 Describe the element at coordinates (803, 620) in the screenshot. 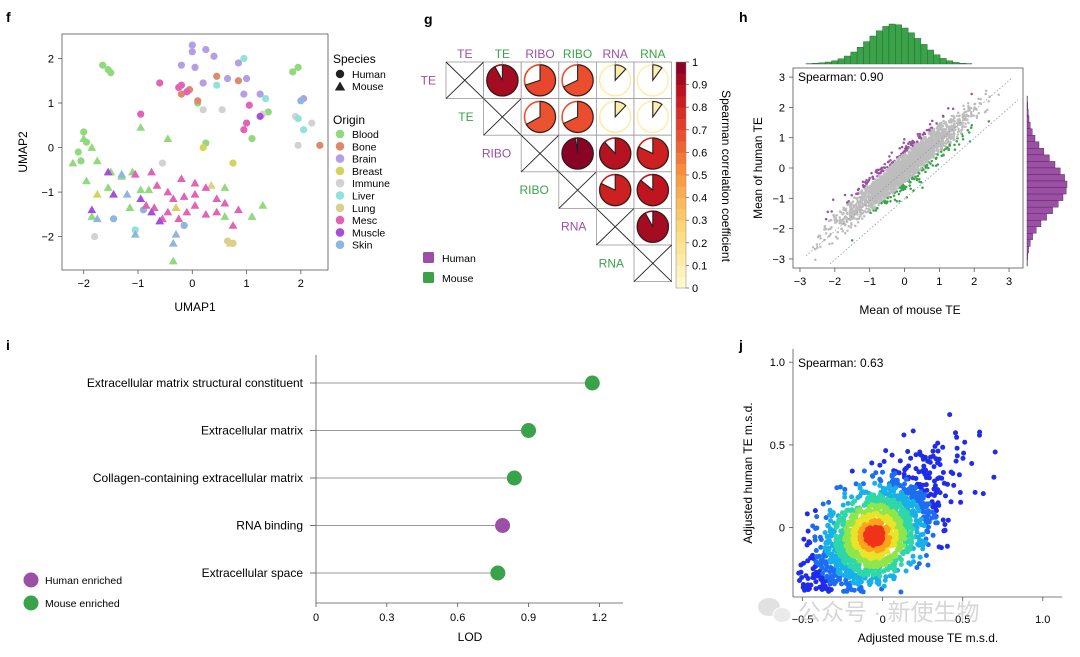

I see `panel-j-xtick-label-0: −0.5` at that location.